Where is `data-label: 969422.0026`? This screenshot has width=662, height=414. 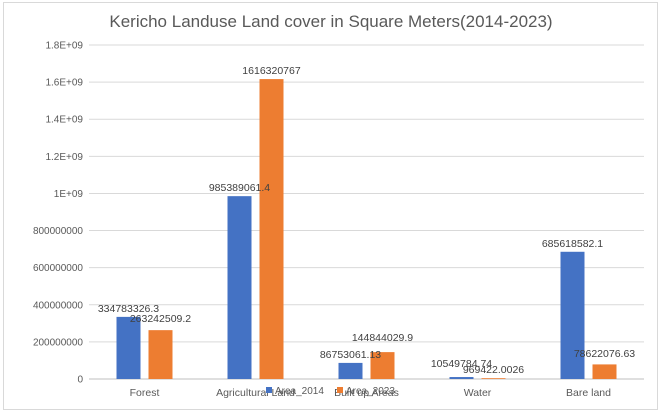
data-label: 969422.0026 is located at coordinates (493, 370).